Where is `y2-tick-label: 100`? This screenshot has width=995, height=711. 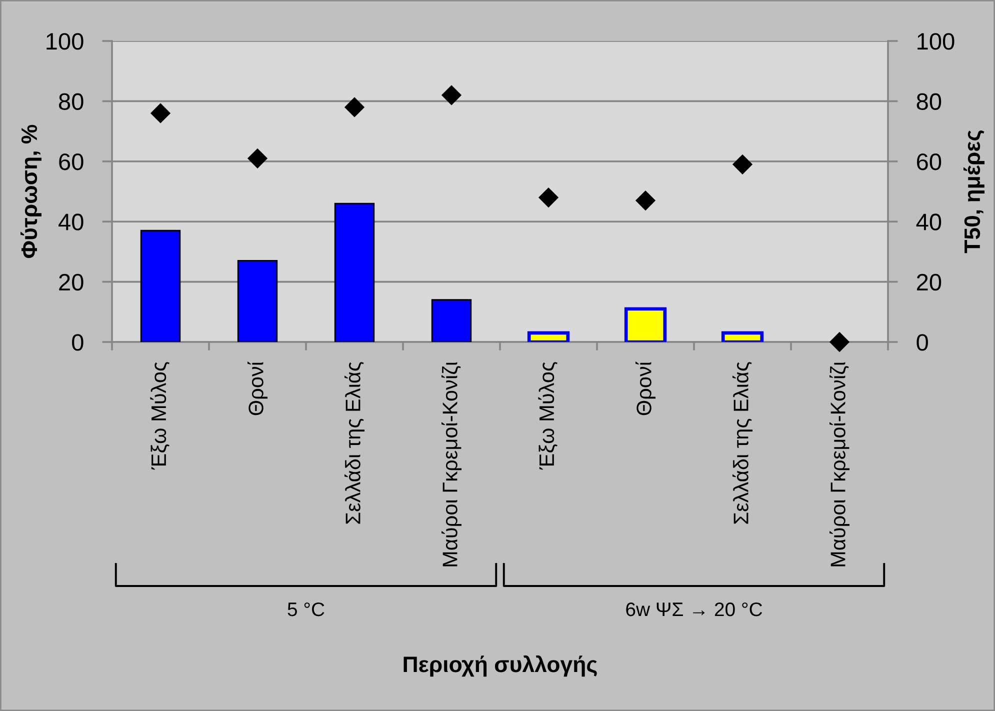 y2-tick-label: 100 is located at coordinates (936, 41).